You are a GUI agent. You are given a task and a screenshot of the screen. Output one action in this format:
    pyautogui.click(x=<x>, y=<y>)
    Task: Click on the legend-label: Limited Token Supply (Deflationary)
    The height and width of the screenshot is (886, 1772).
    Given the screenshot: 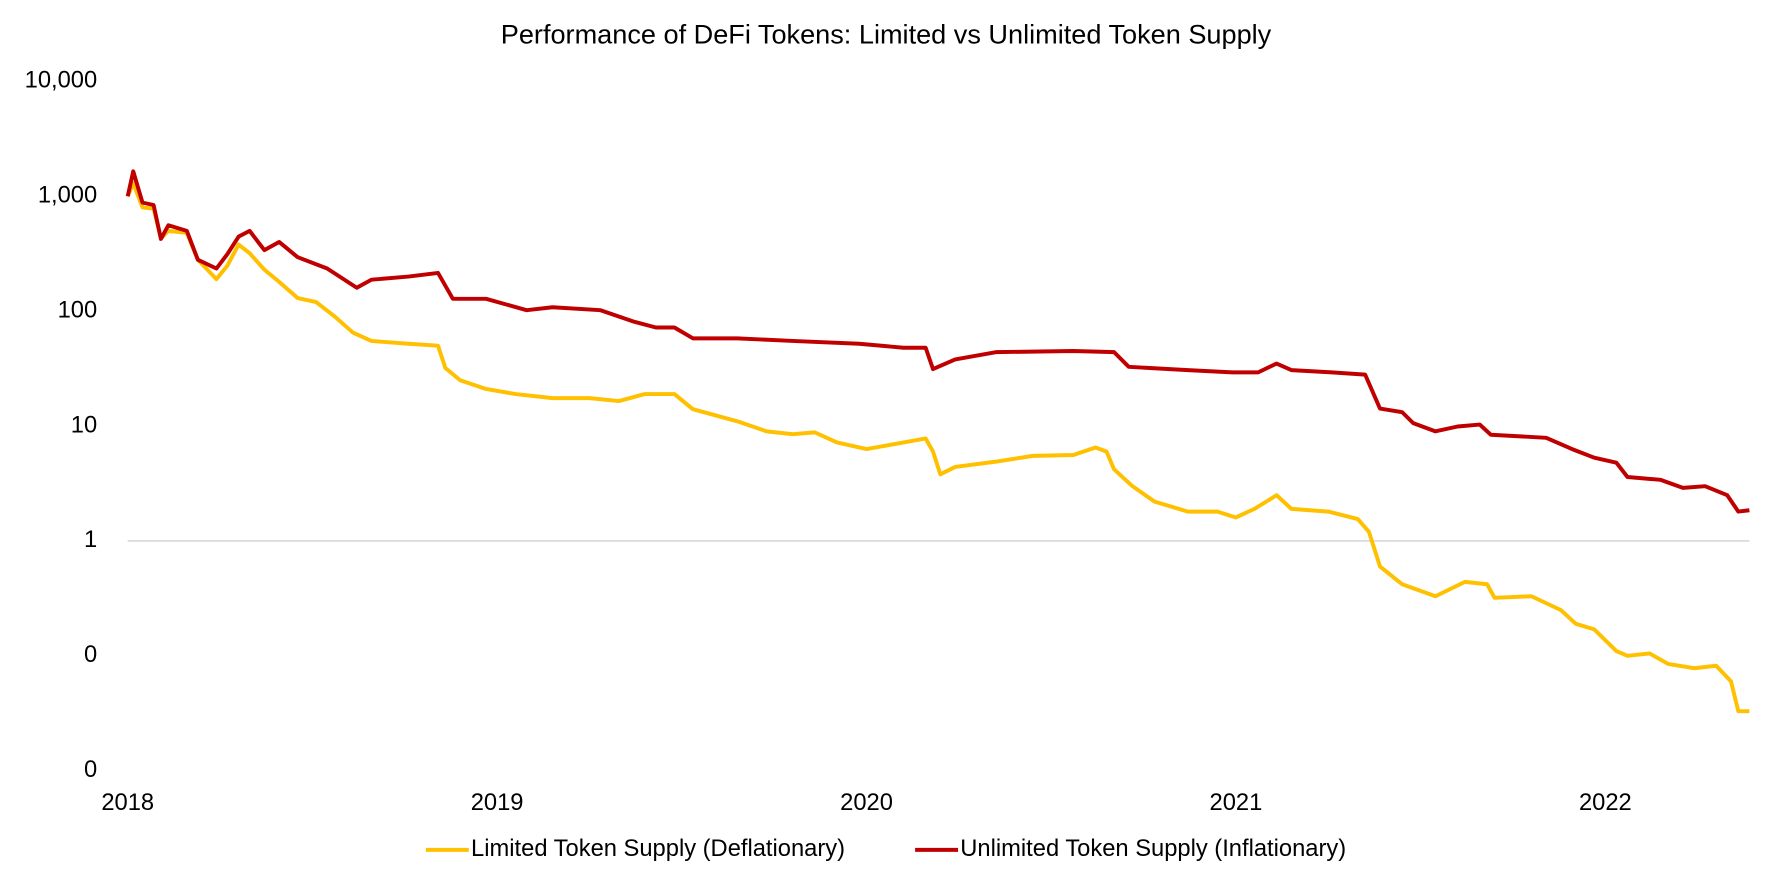 What is the action you would take?
    pyautogui.click(x=658, y=849)
    